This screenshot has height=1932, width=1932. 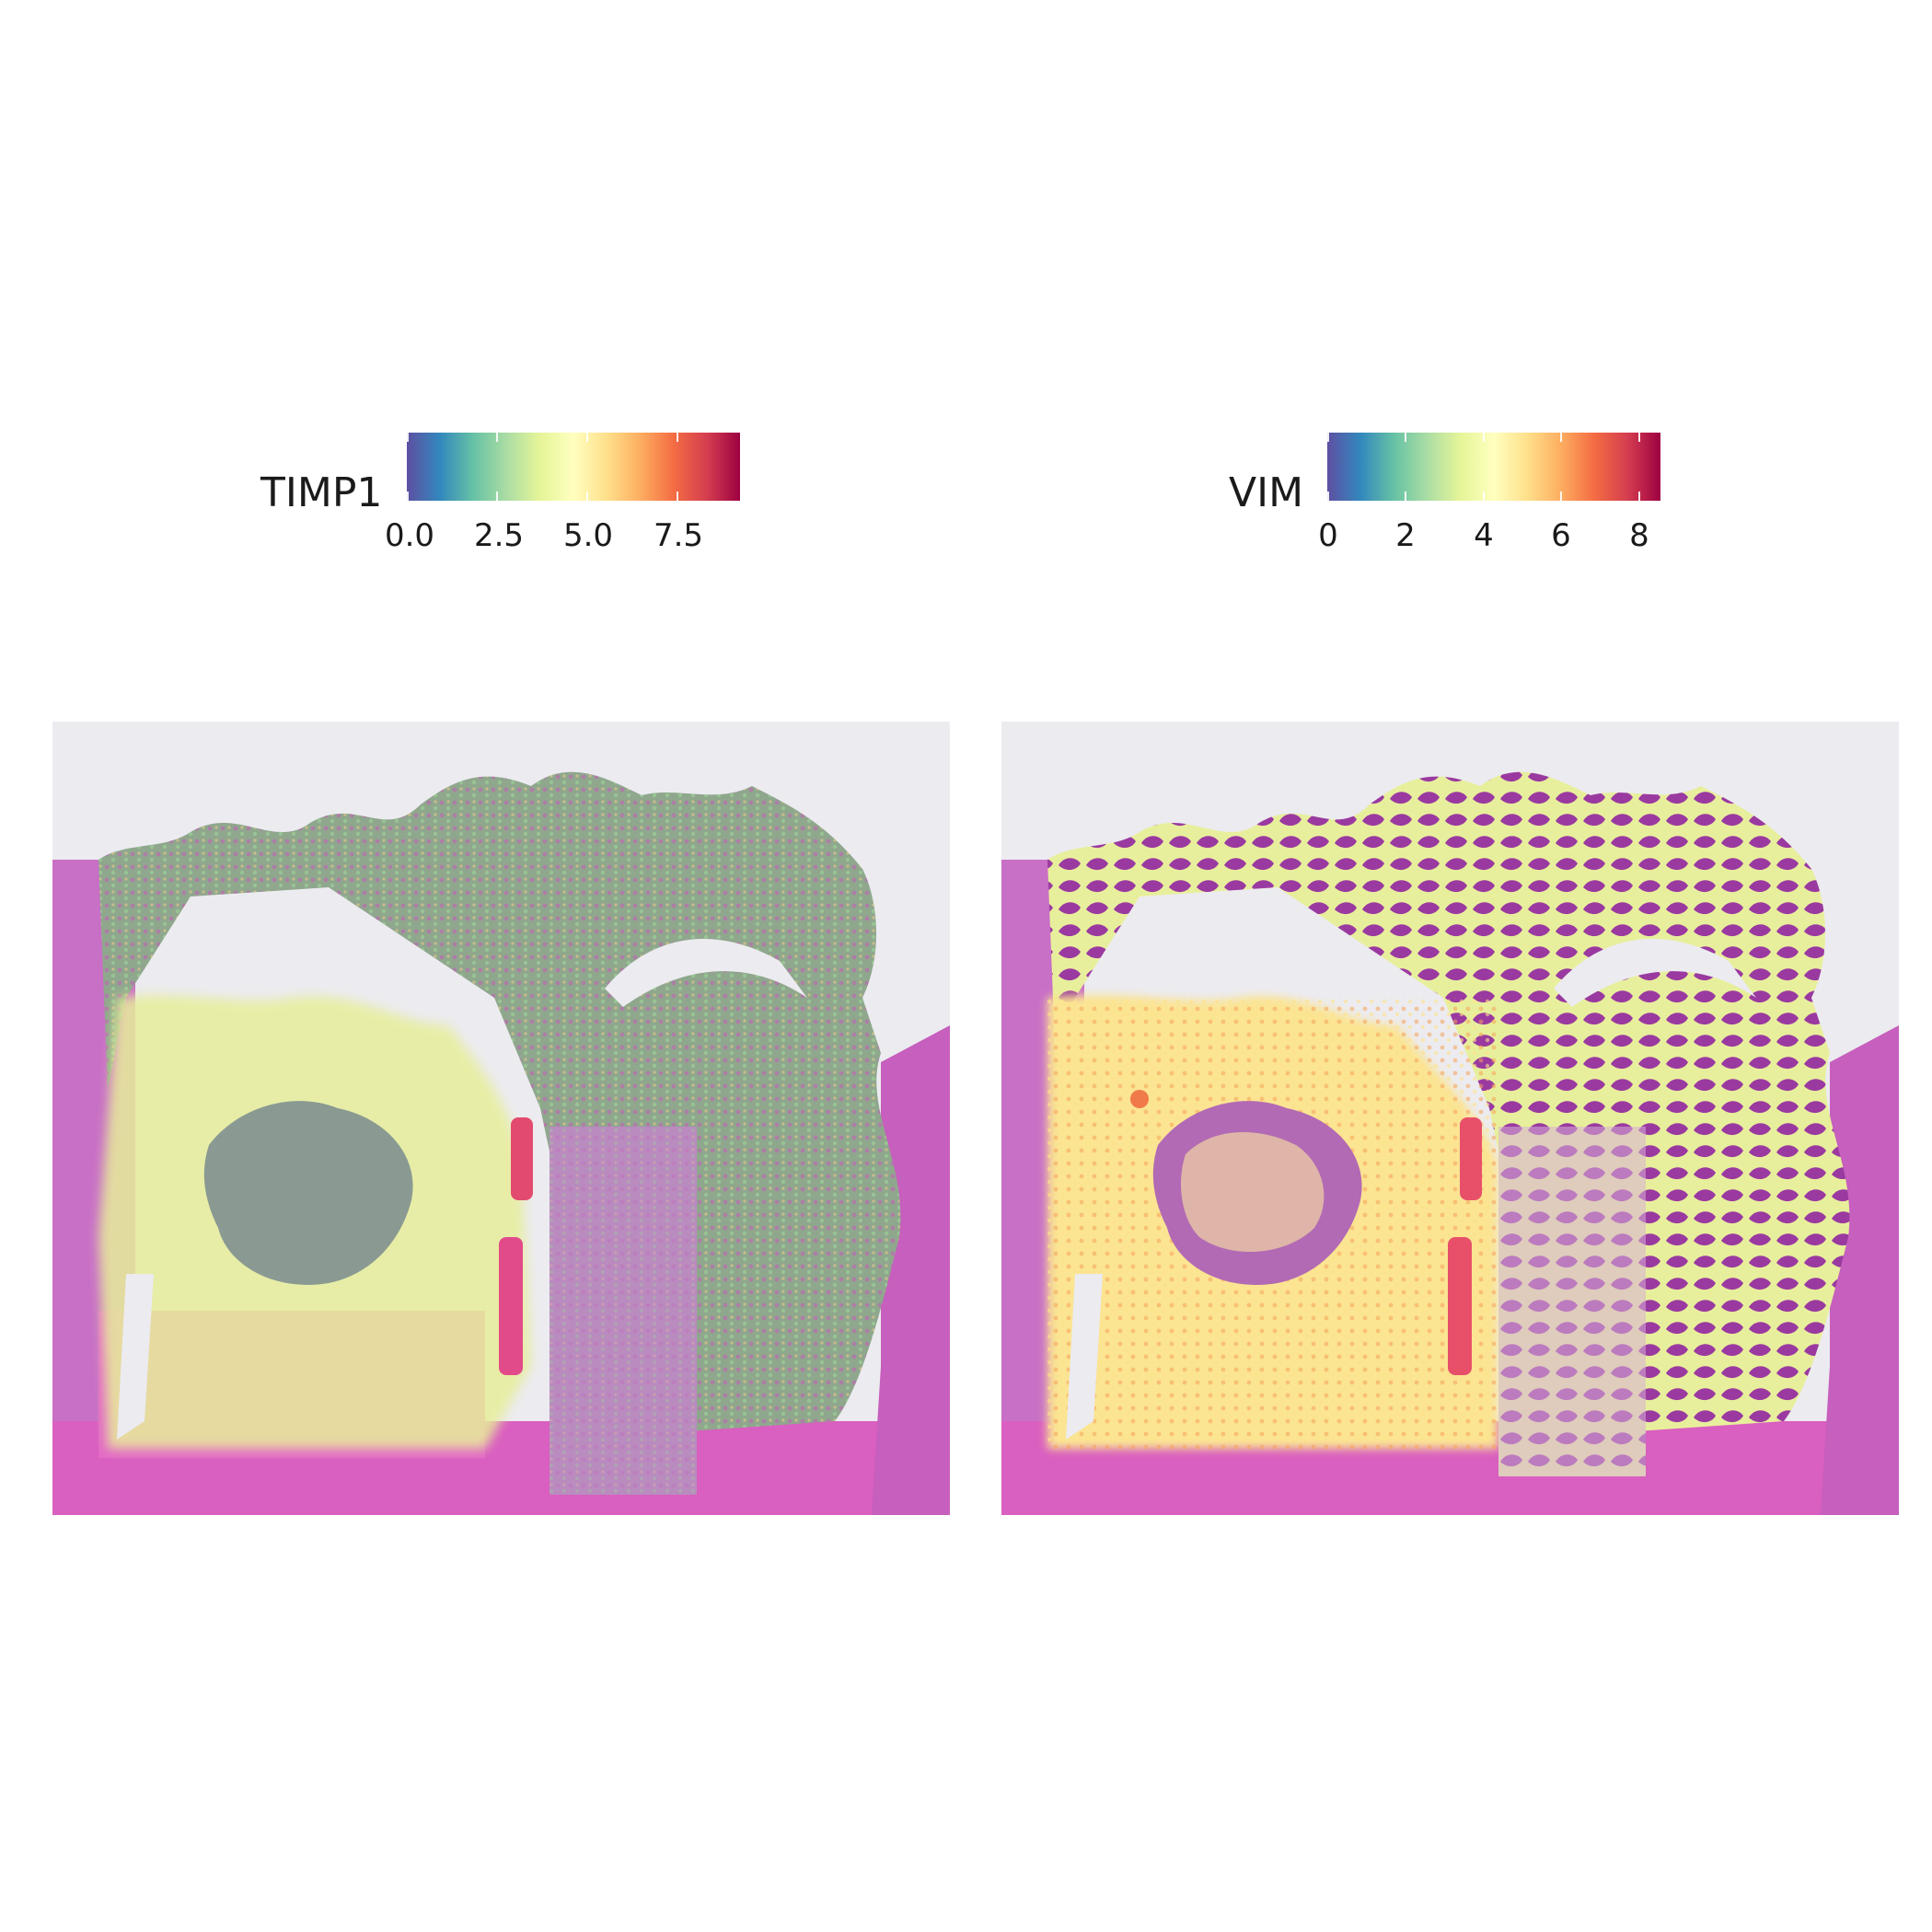 I want to click on tissue-gland-island, so click(x=308, y=1193).